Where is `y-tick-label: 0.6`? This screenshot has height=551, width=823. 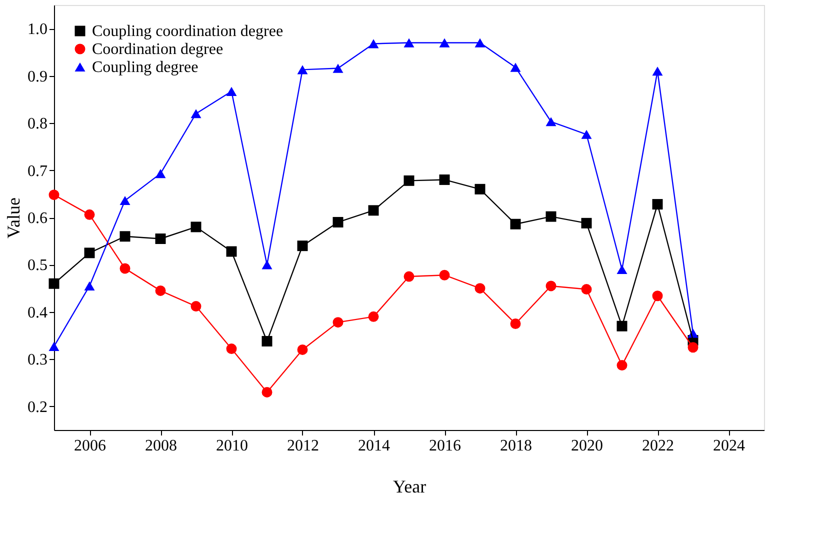
y-tick-label: 0.6 is located at coordinates (38, 218).